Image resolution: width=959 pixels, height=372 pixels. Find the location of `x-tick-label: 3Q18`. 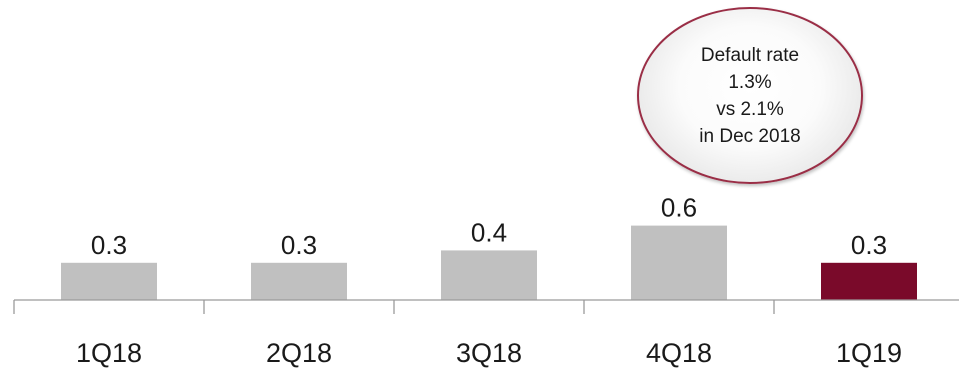

x-tick-label: 3Q18 is located at coordinates (489, 353).